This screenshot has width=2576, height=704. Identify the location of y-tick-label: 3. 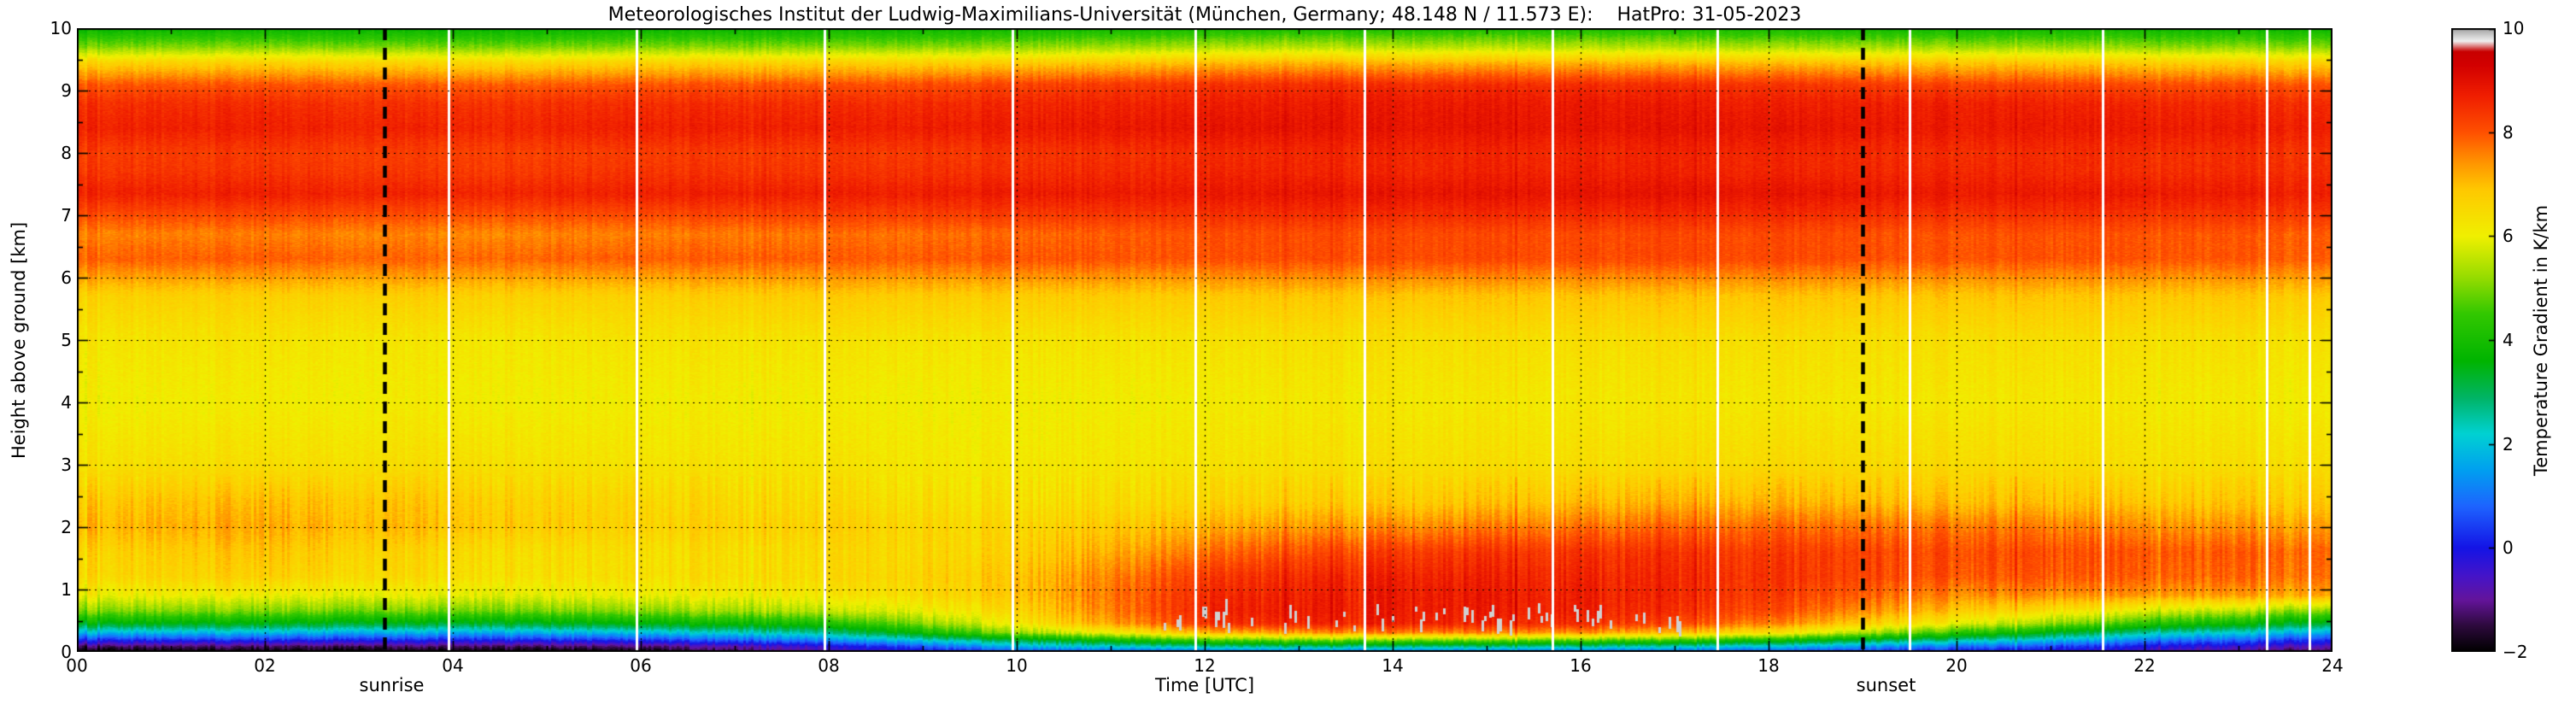
(66, 465).